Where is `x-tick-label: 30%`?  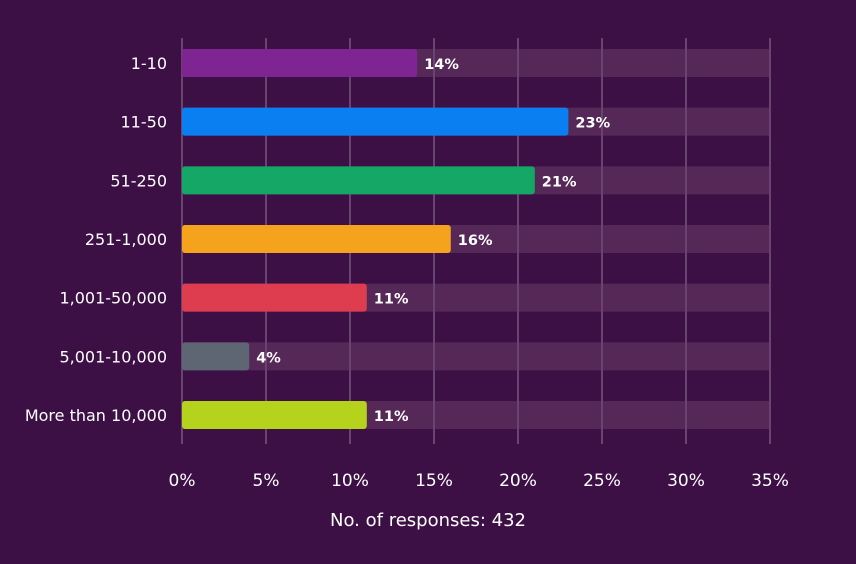 x-tick-label: 30% is located at coordinates (686, 481).